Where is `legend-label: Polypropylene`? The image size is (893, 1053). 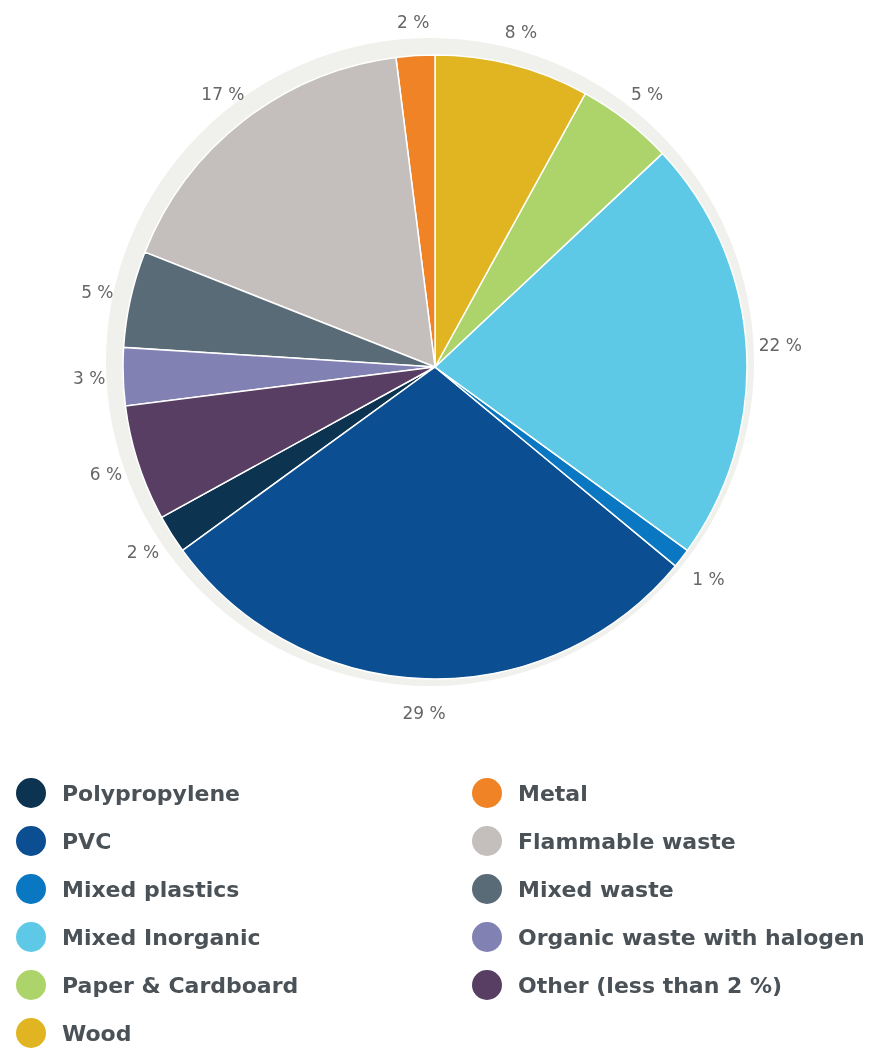 legend-label: Polypropylene is located at coordinates (151, 793).